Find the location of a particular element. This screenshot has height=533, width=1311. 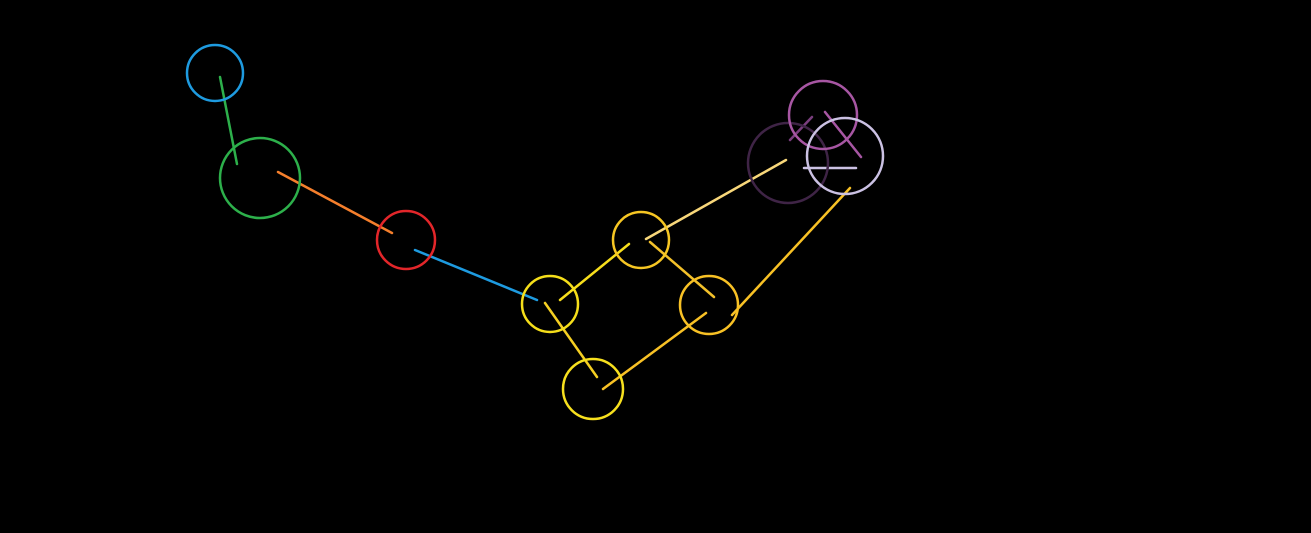

edge-yellow1-yellow2 is located at coordinates (571, 340).